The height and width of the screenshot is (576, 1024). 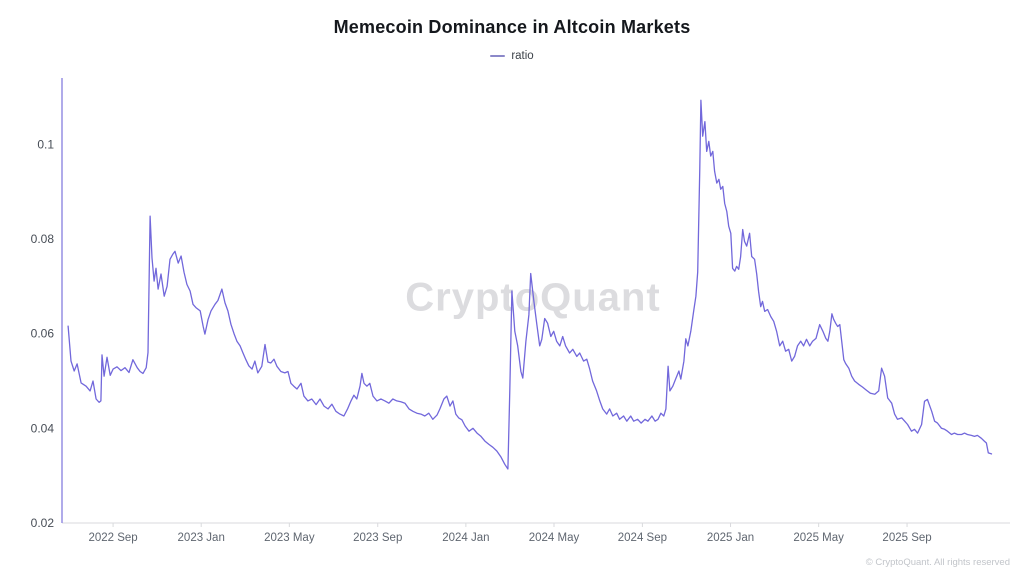 What do you see at coordinates (289, 538) in the screenshot?
I see `x-tick-label: 2023 May` at bounding box center [289, 538].